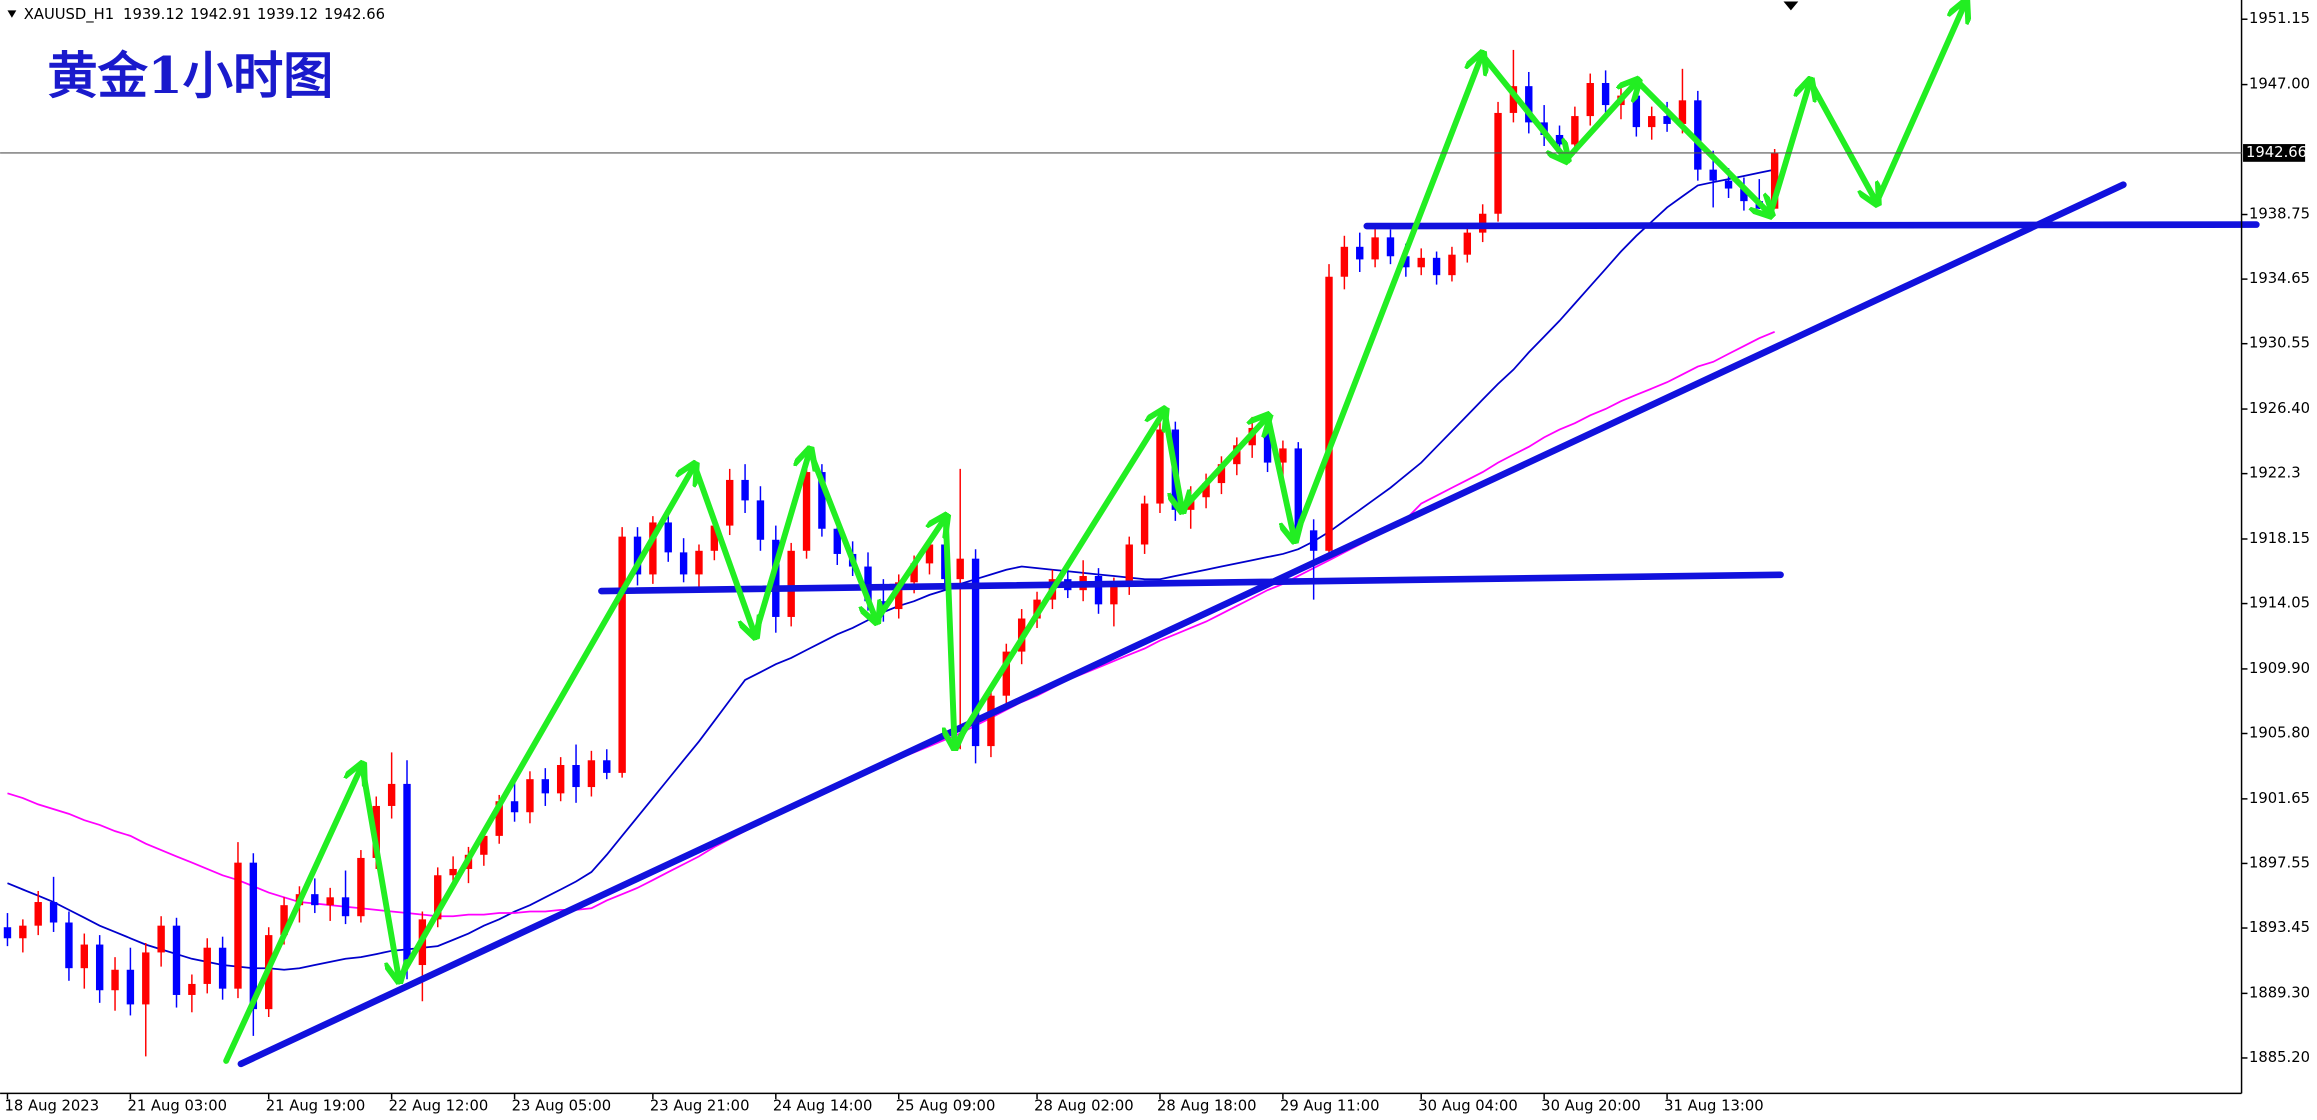 This screenshot has width=2317, height=1120. What do you see at coordinates (2279, 1057) in the screenshot?
I see `y-tick-label: 1885.20` at bounding box center [2279, 1057].